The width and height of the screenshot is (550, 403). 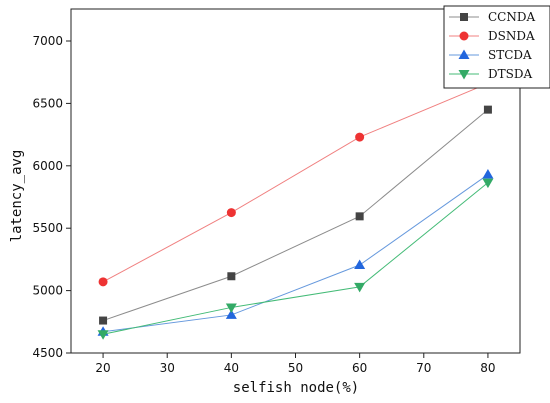 What do you see at coordinates (47, 228) in the screenshot?
I see `y-tick-label: 5500` at bounding box center [47, 228].